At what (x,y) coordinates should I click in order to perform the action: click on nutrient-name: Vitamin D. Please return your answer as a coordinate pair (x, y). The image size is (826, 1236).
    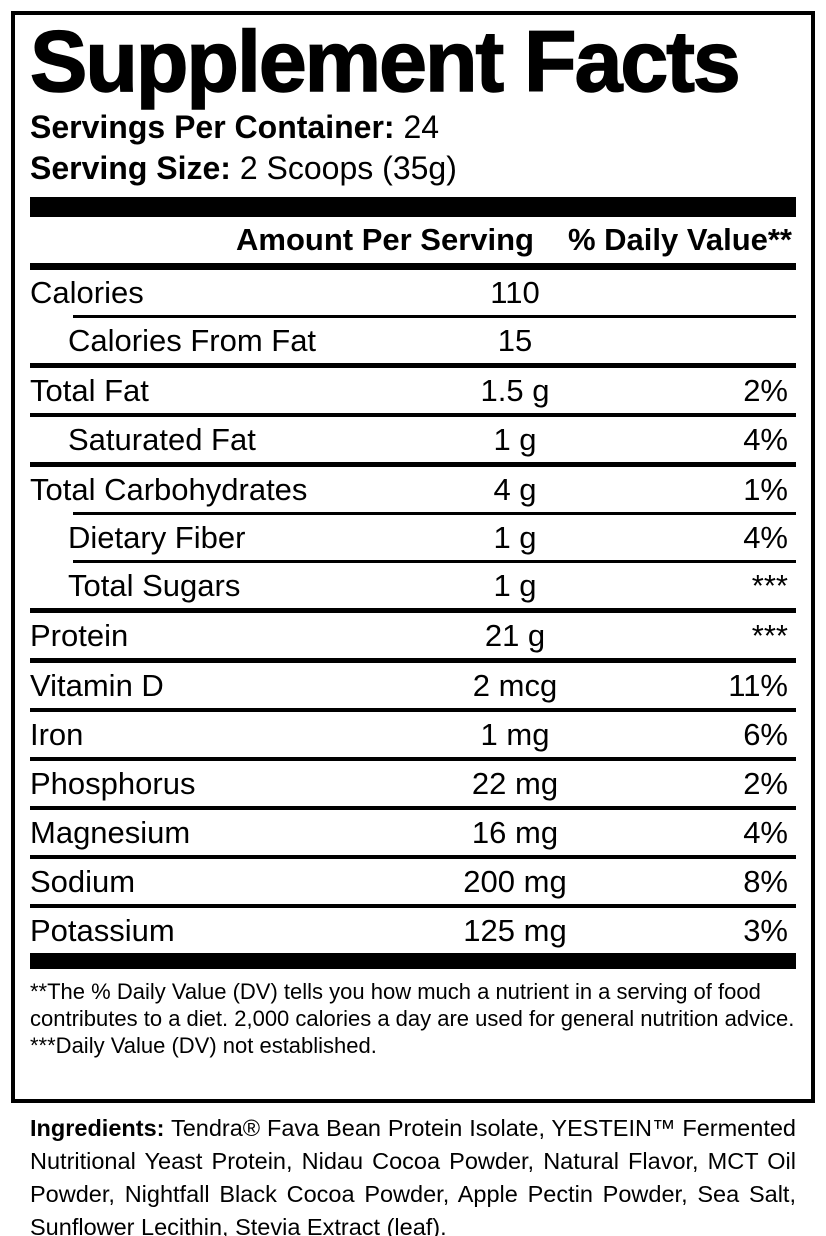
    Looking at the image, I should click on (97, 685).